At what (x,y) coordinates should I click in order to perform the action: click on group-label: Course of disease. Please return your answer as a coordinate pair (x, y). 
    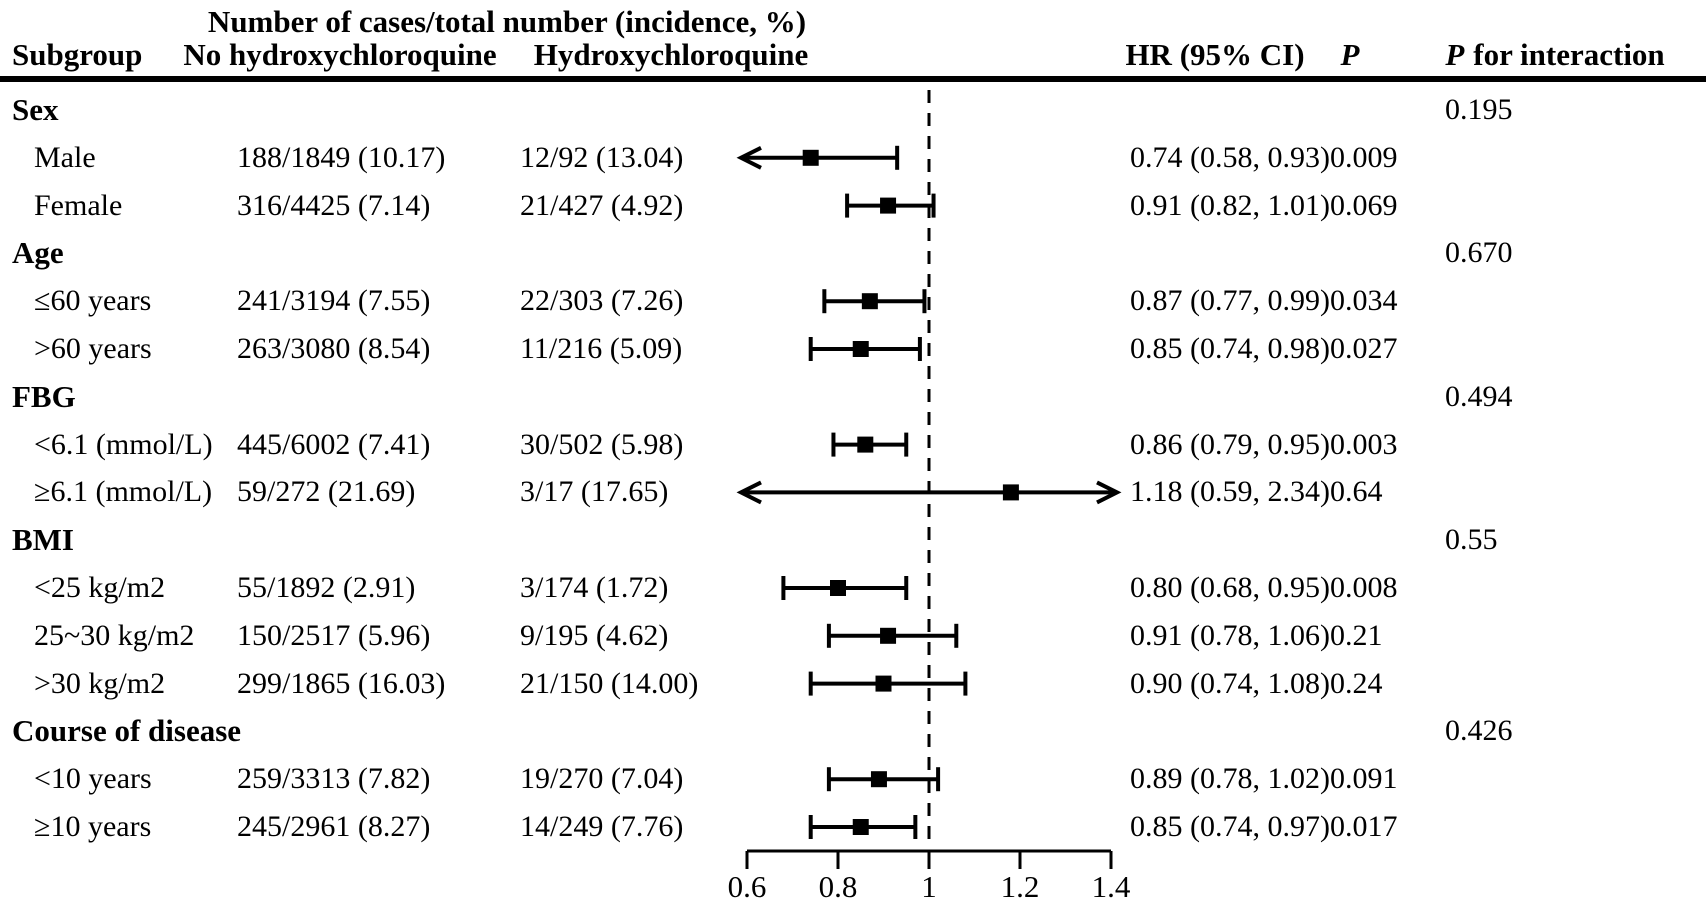
    Looking at the image, I should click on (127, 731).